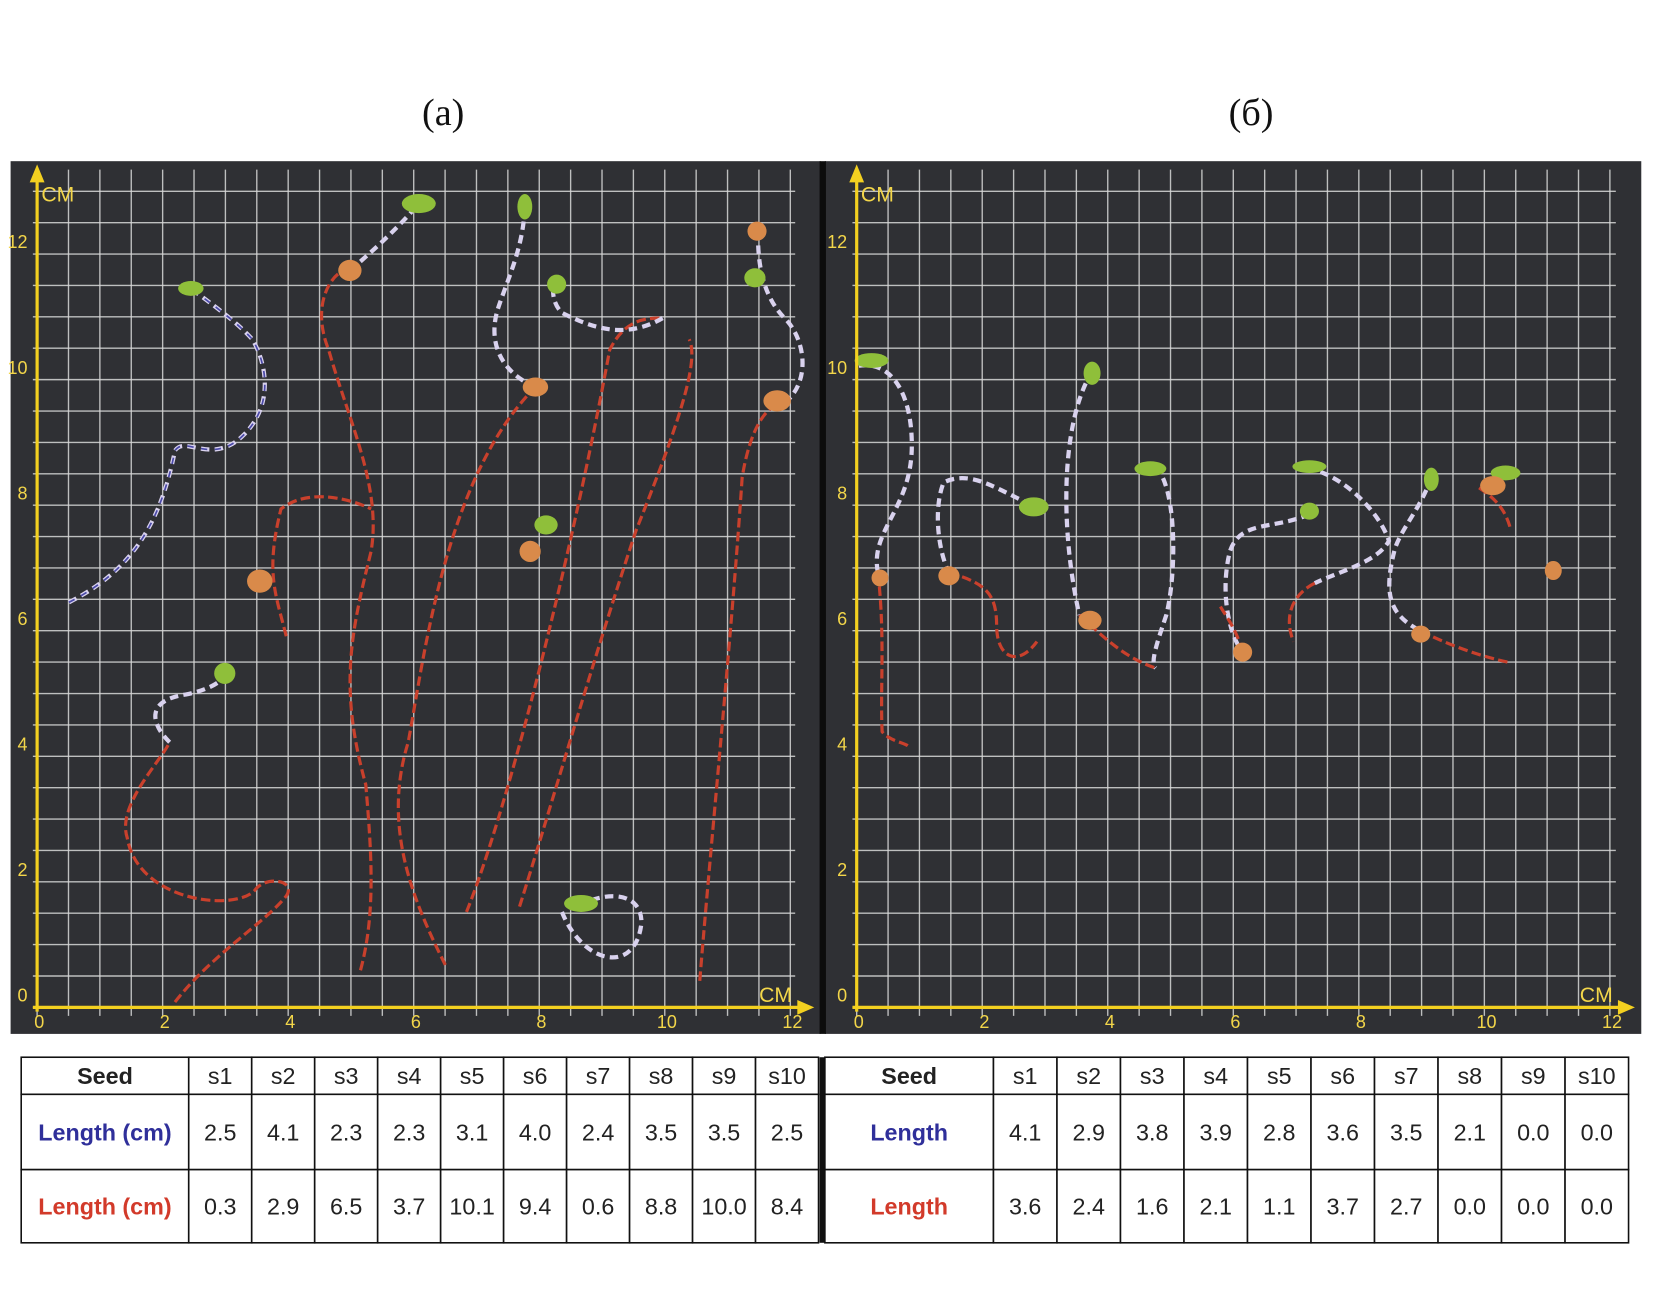 Image resolution: width=1654 pixels, height=1299 pixels. I want to click on table-value: 6.5, so click(346, 1206).